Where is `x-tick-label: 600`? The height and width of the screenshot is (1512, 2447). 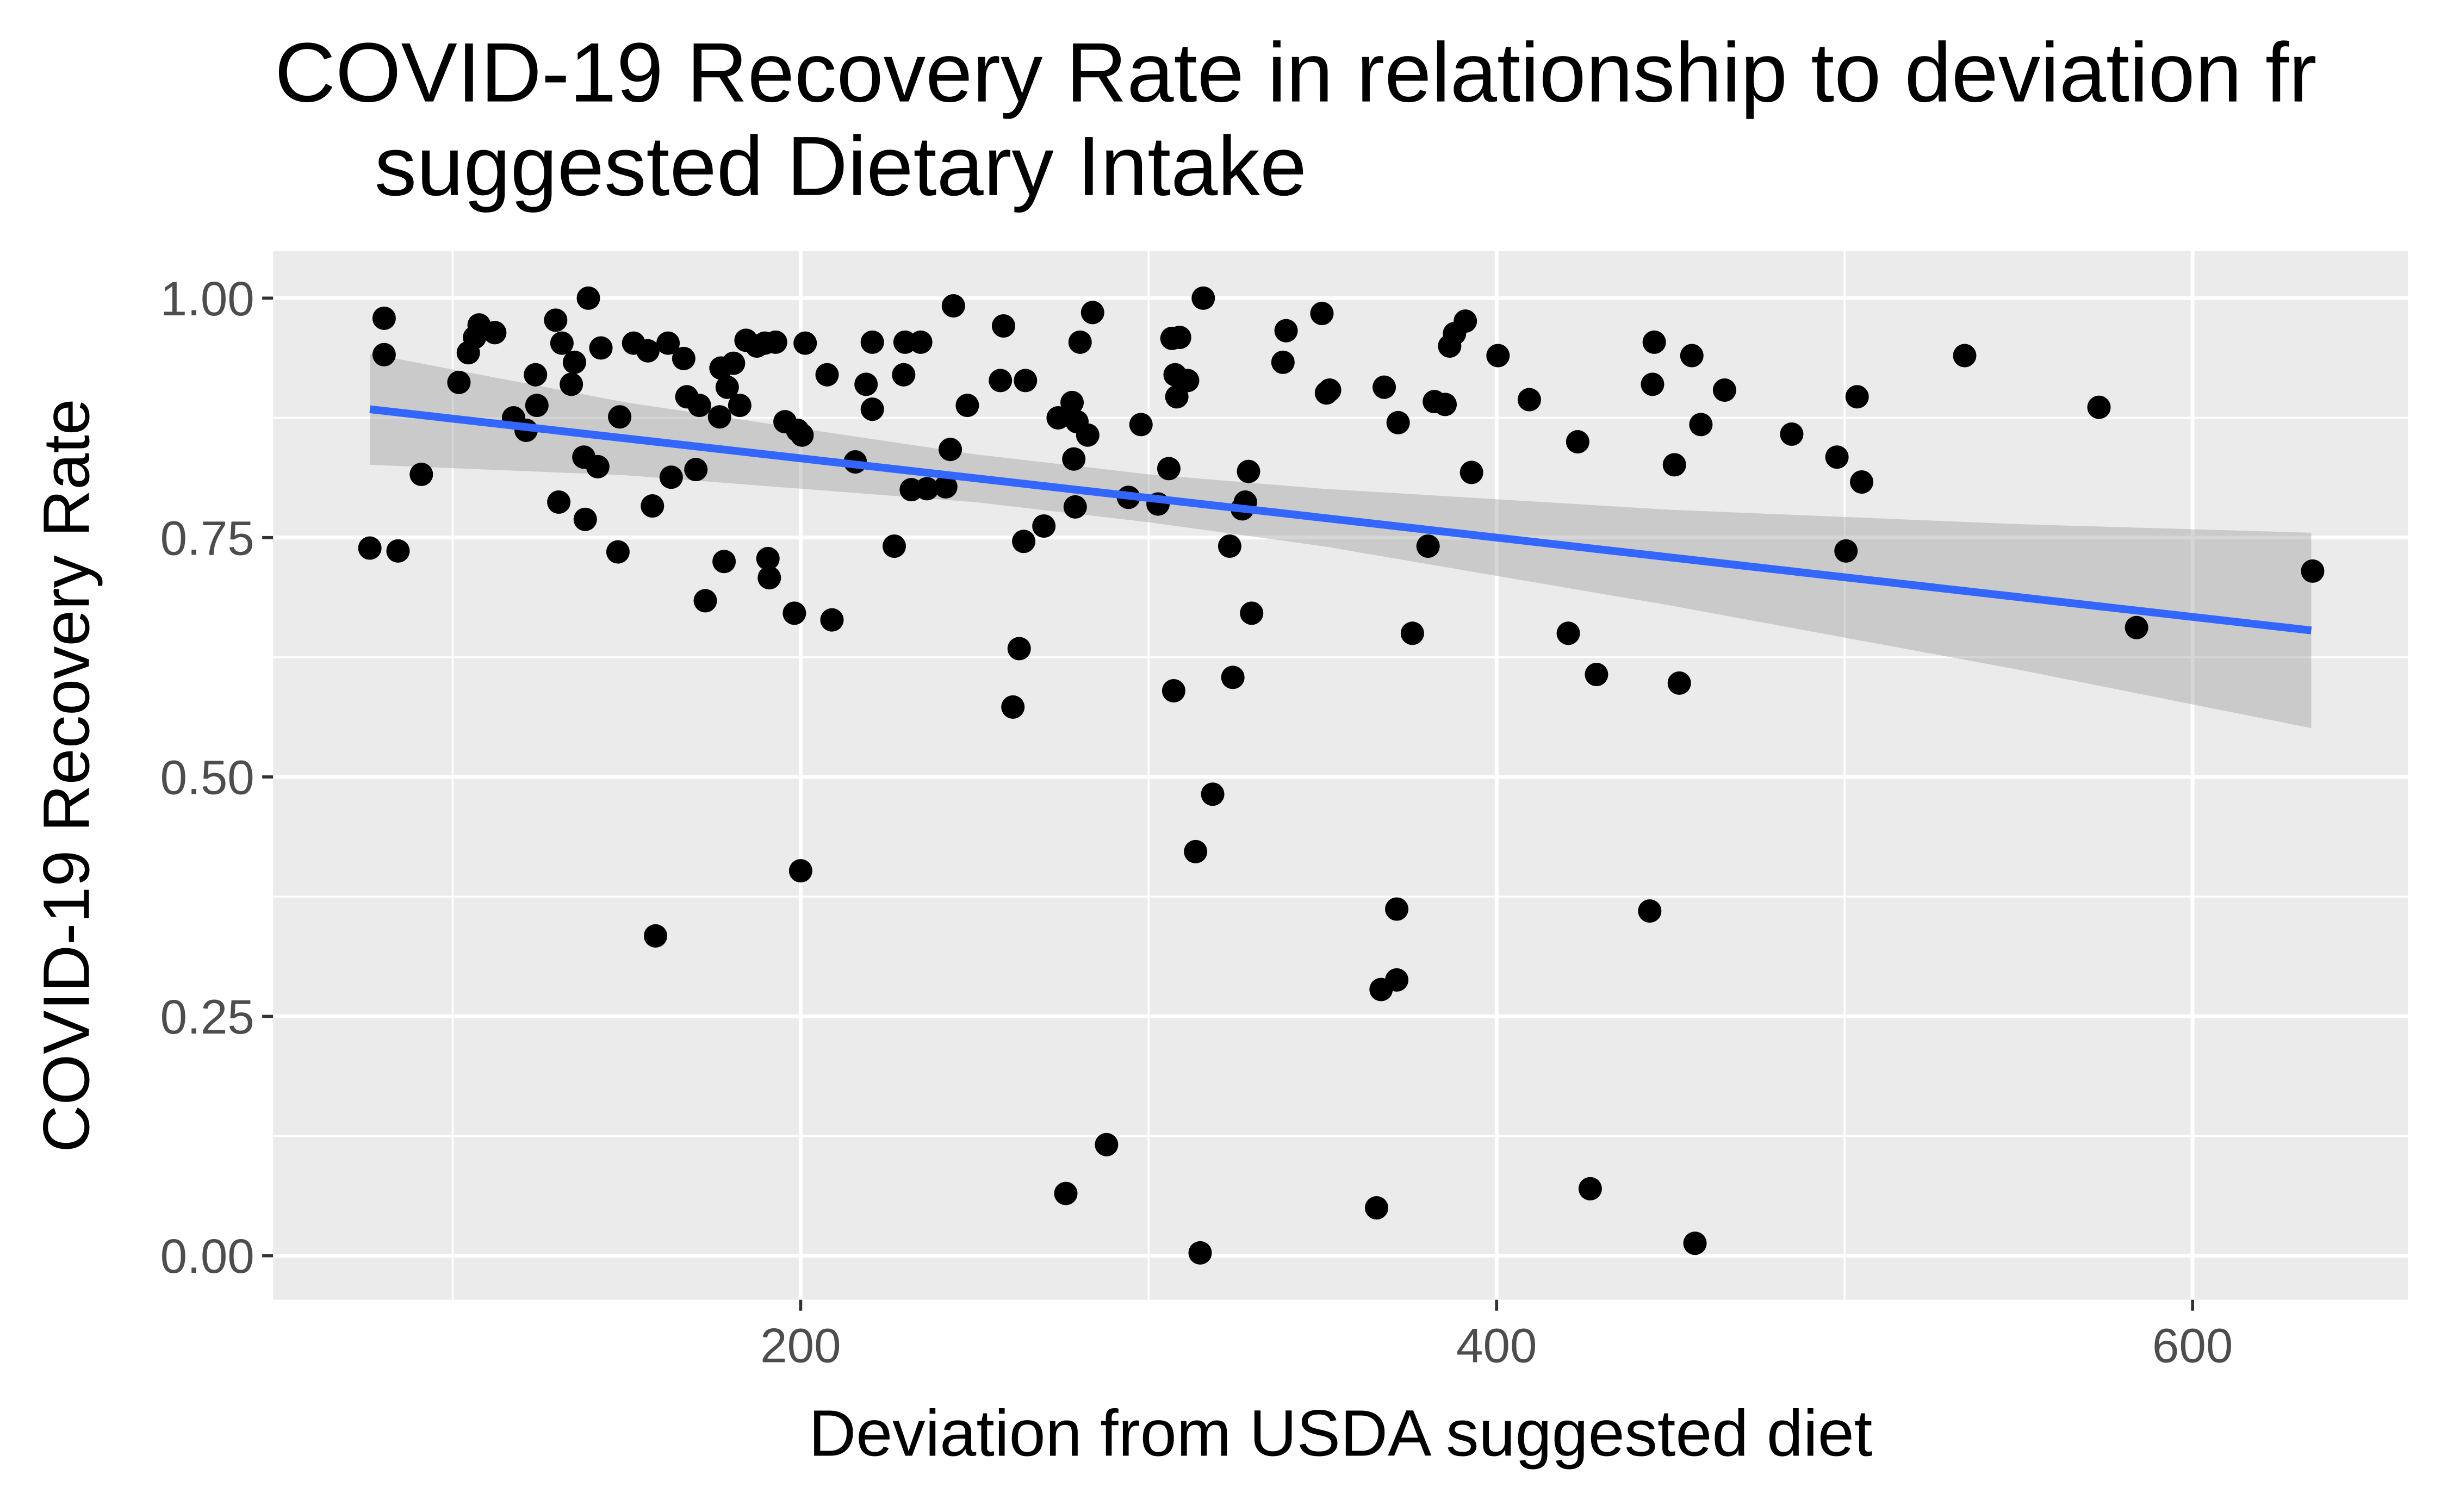 x-tick-label: 600 is located at coordinates (2192, 1345).